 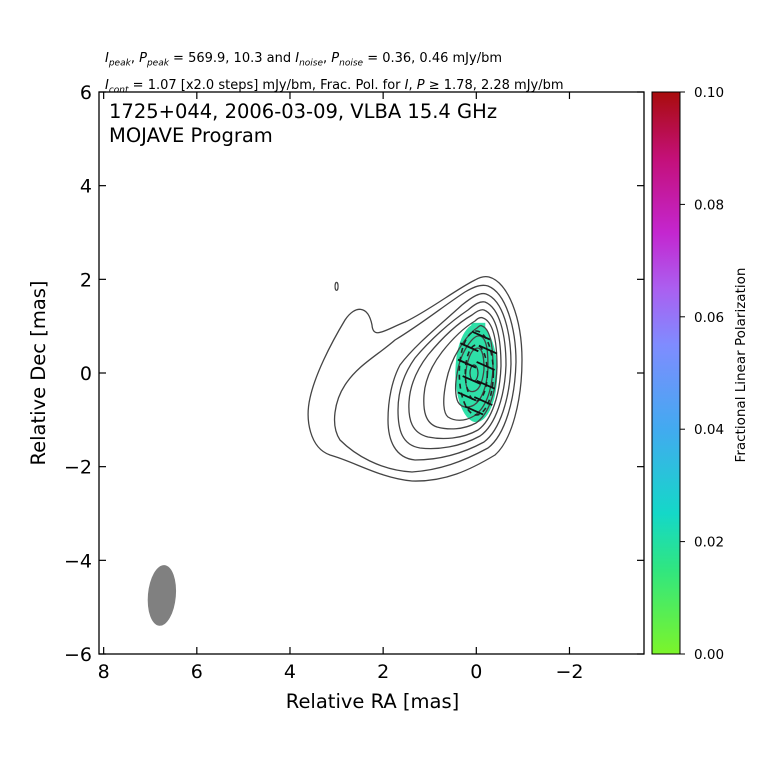 What do you see at coordinates (104, 672) in the screenshot?
I see `x-tick-label: 8` at bounding box center [104, 672].